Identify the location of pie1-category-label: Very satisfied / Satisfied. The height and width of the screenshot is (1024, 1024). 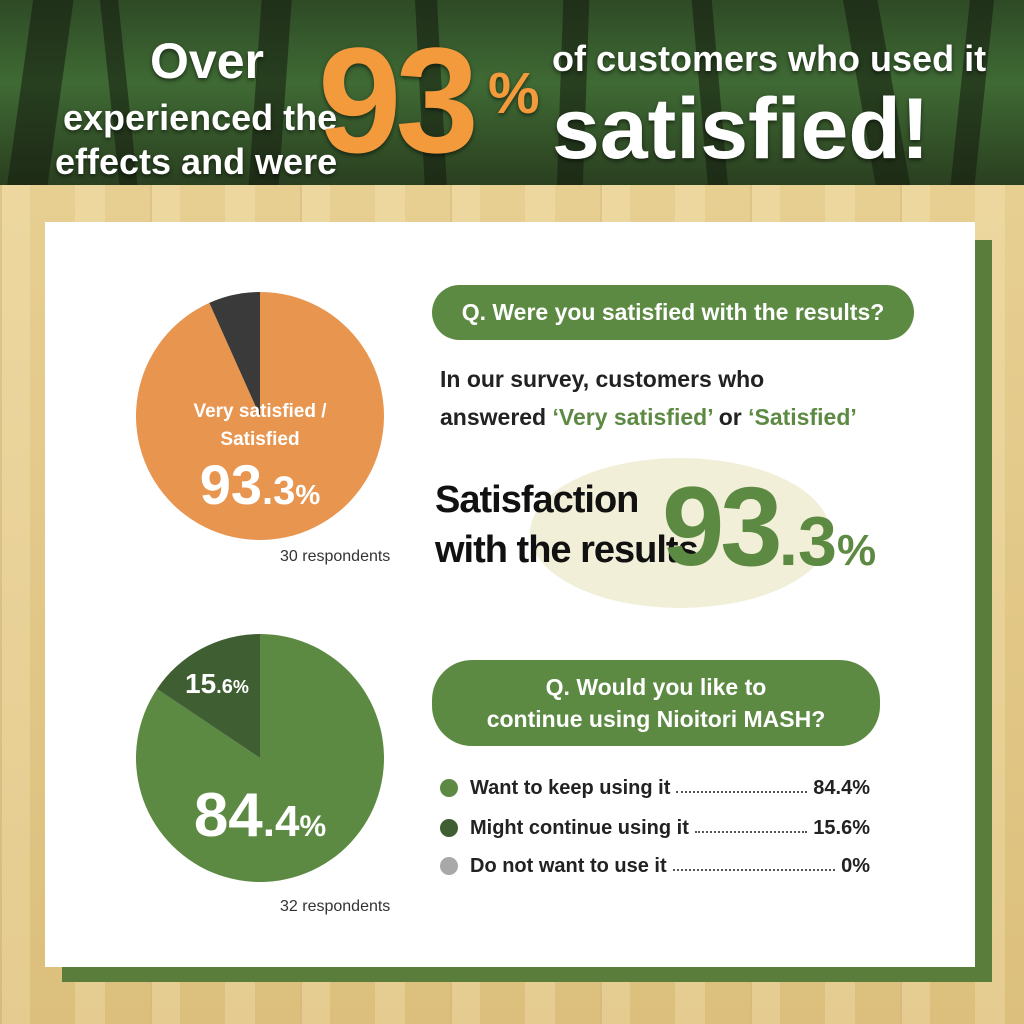
(260, 426).